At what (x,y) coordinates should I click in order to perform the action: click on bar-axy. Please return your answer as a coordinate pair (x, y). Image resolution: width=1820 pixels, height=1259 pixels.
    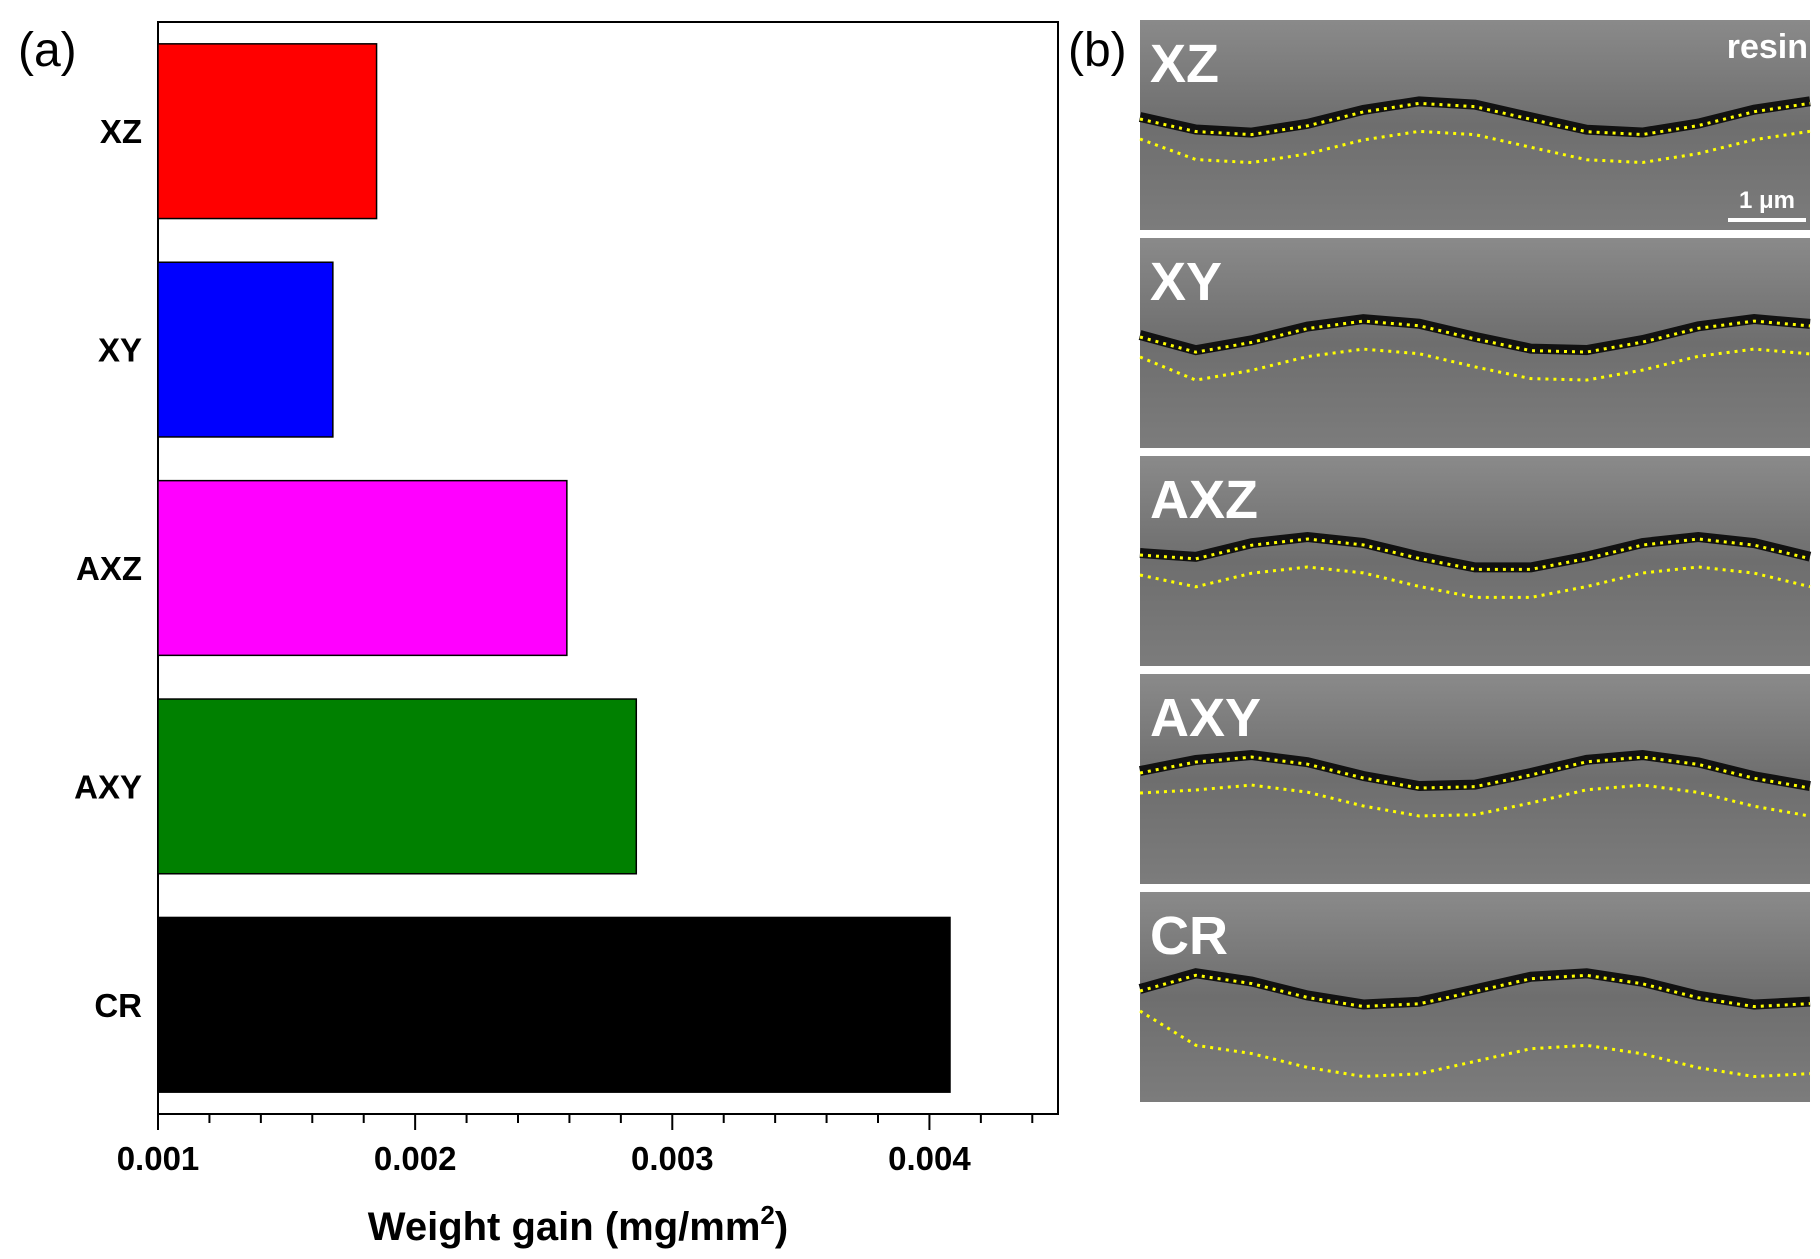
    Looking at the image, I should click on (397, 786).